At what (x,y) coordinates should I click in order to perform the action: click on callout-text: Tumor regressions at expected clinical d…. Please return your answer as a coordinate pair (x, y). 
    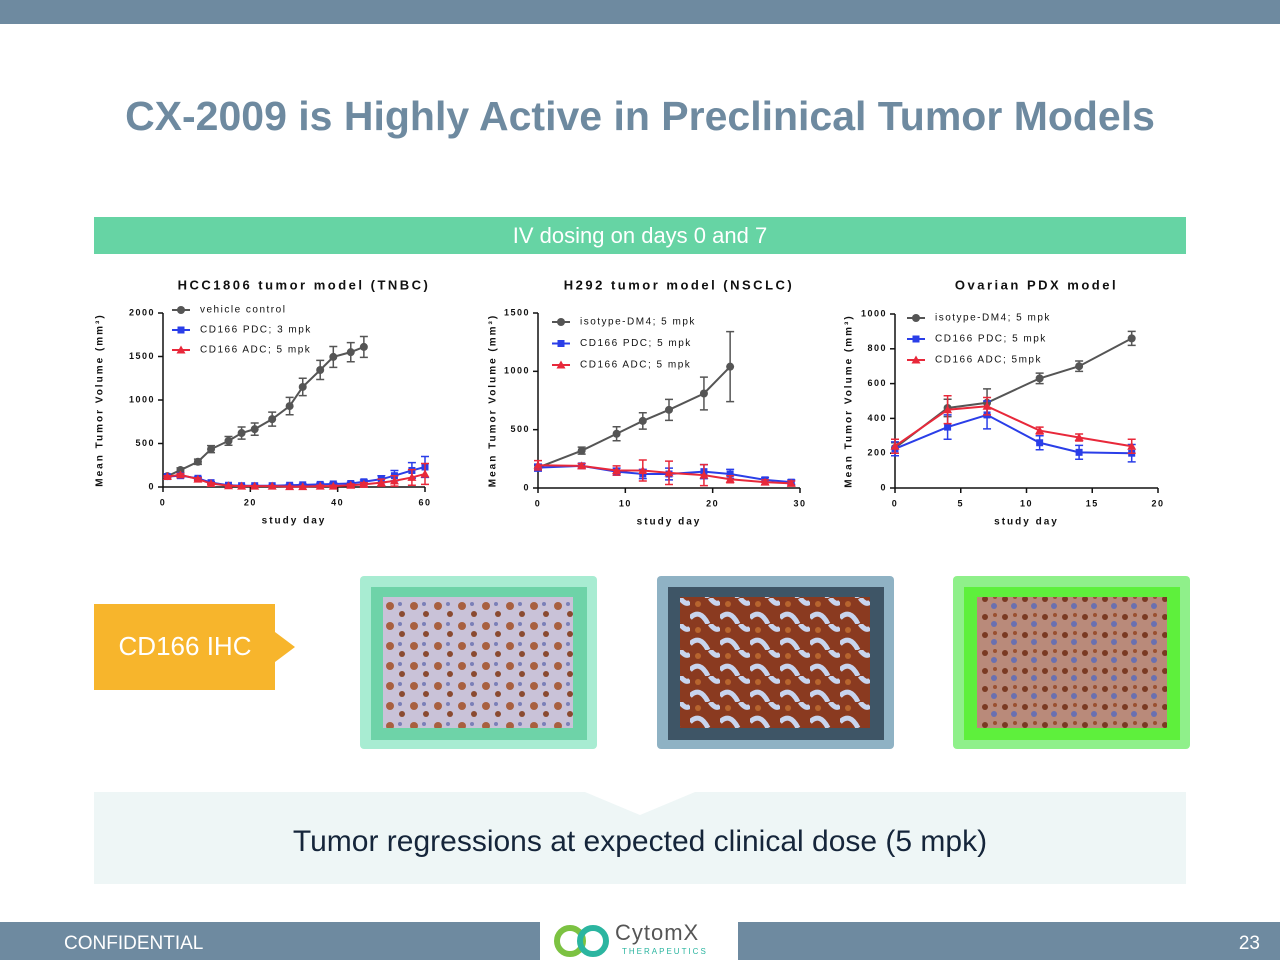
    Looking at the image, I should click on (640, 841).